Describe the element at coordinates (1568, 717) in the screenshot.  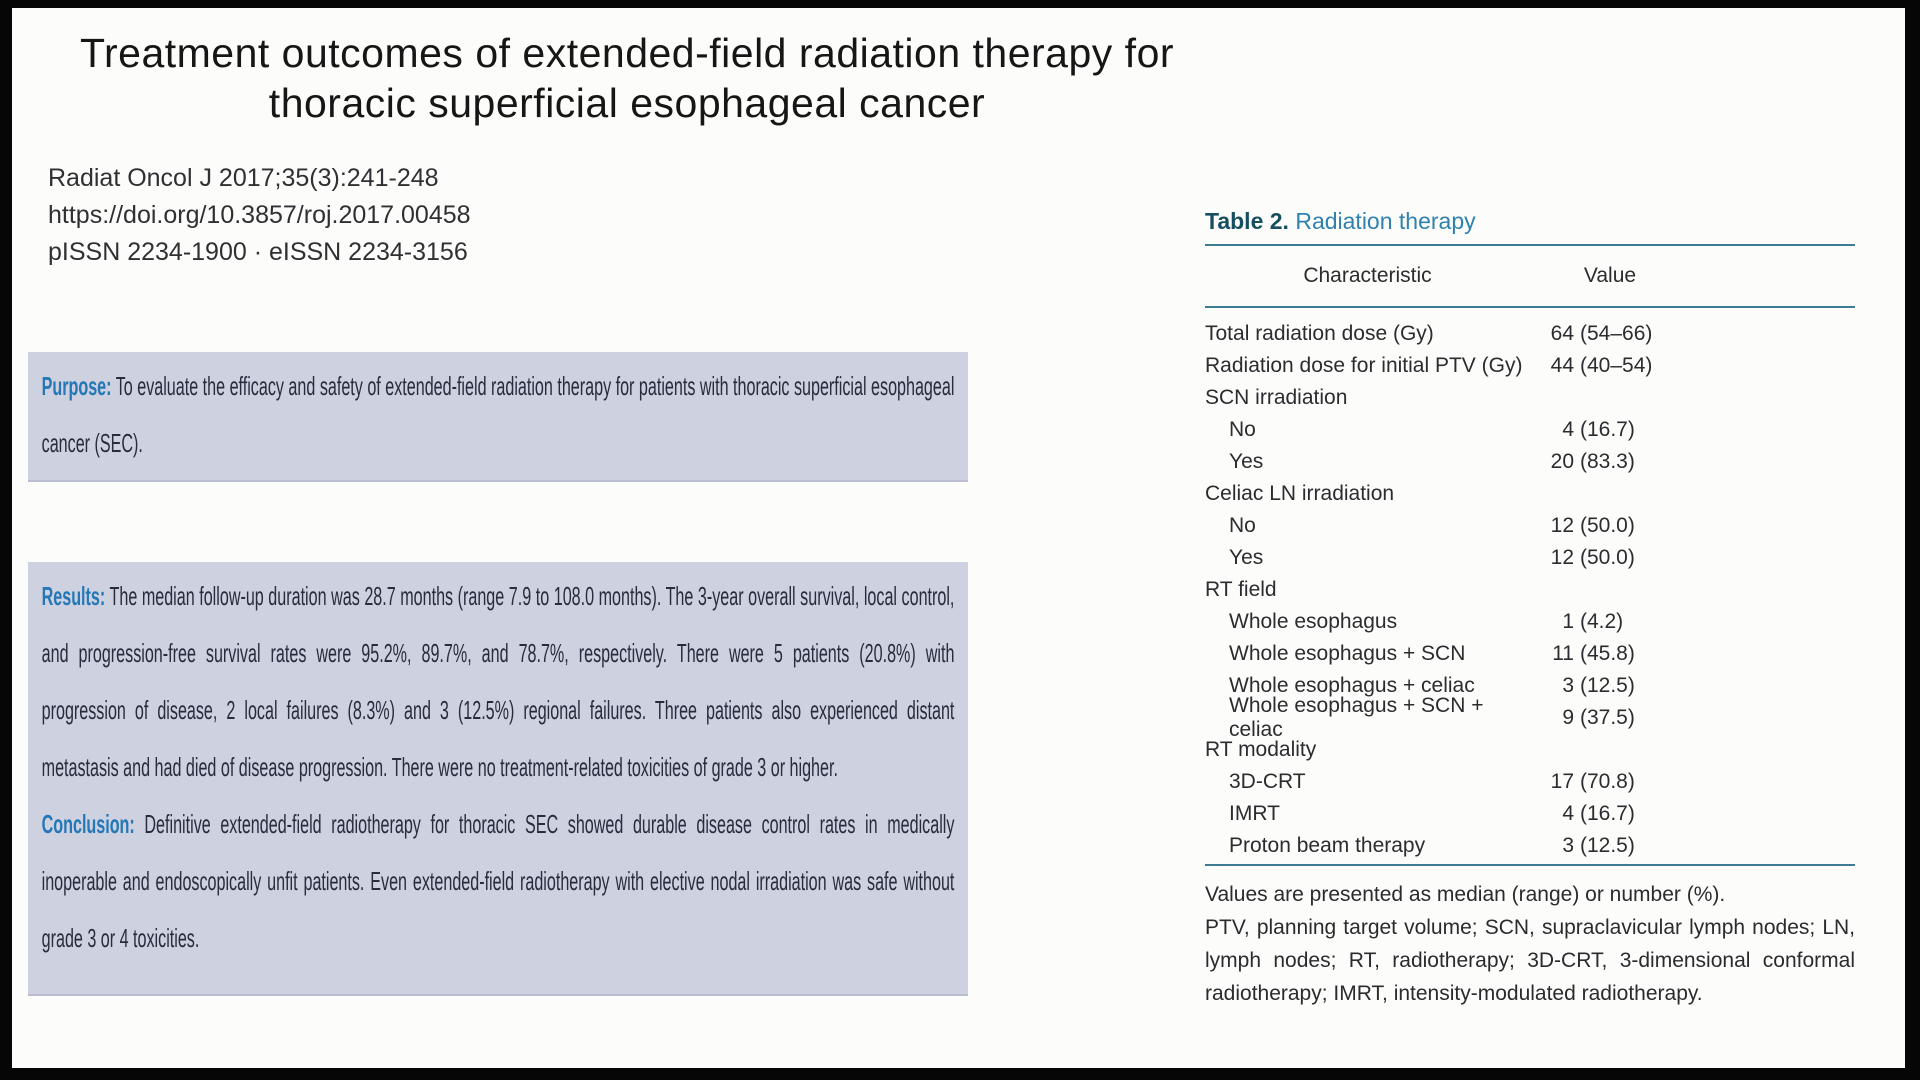
I see `row-value-number: 9` at that location.